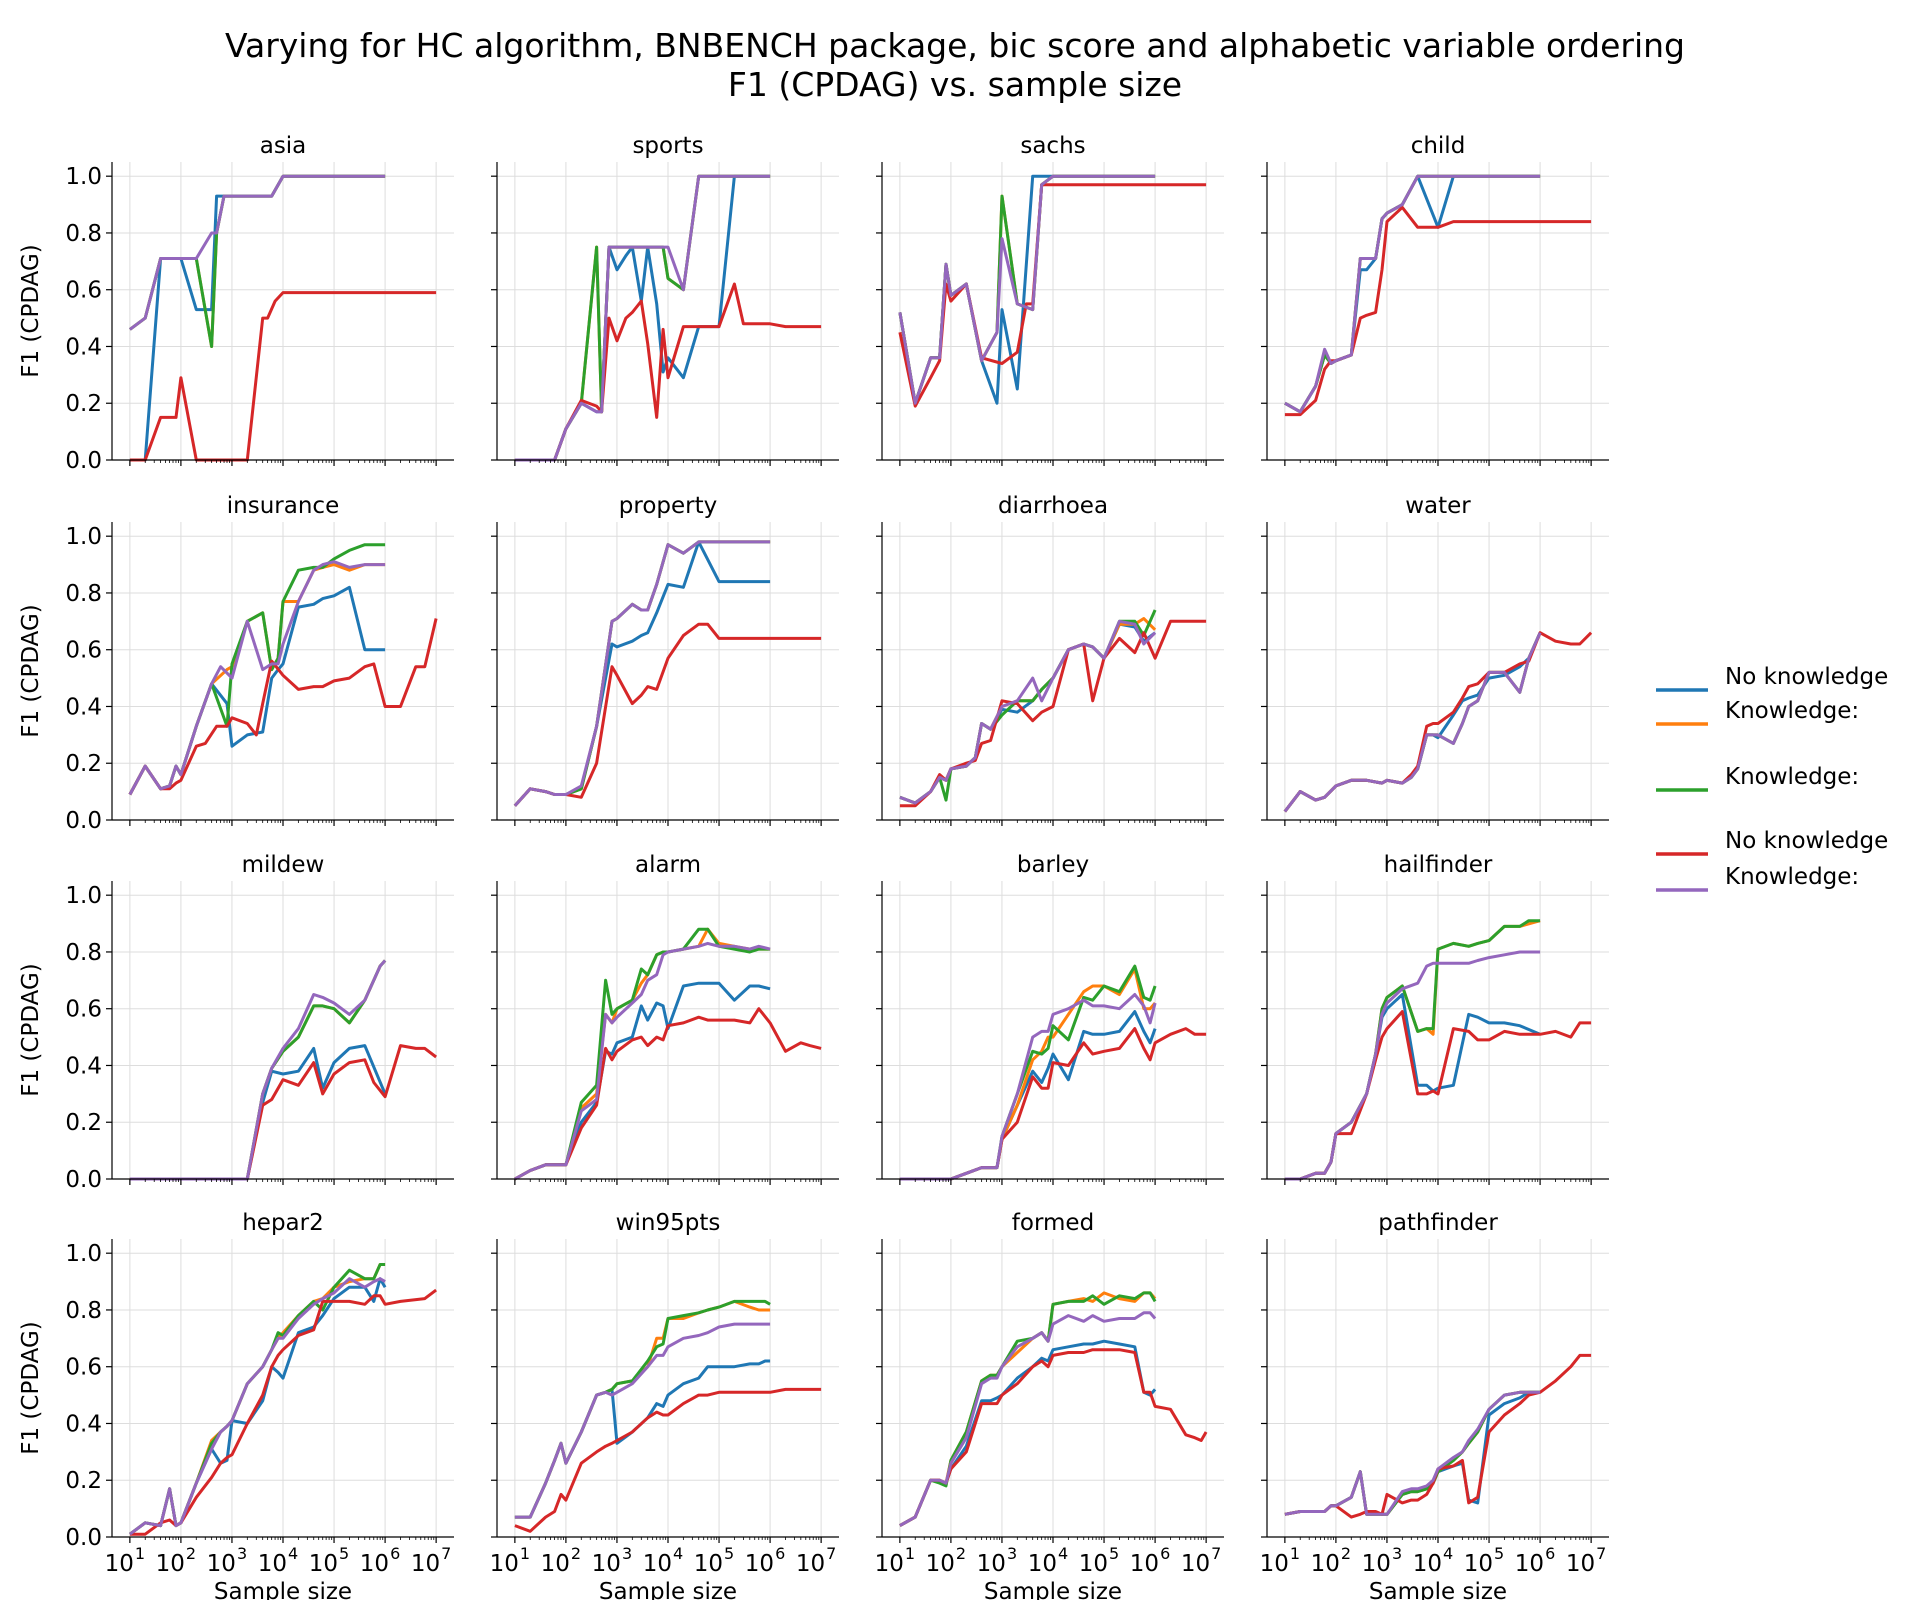  What do you see at coordinates (1806, 841) in the screenshot?
I see `legend-label: No knowledge` at bounding box center [1806, 841].